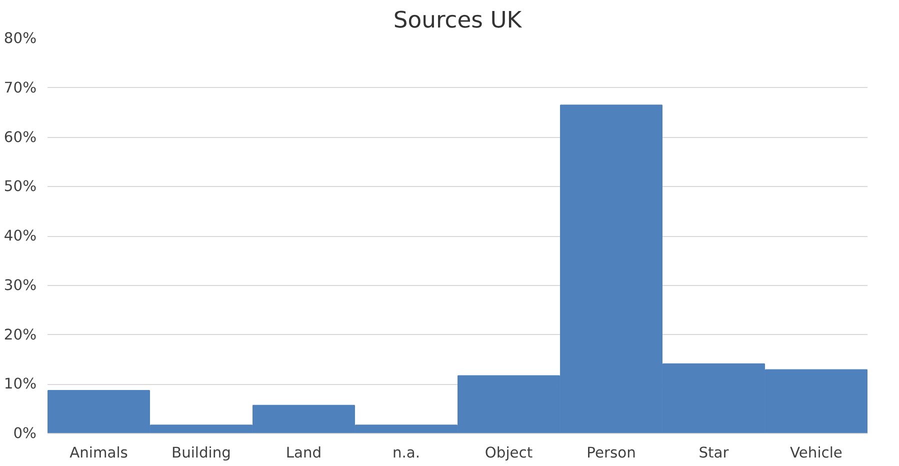 The image size is (899, 466). I want to click on y-tick-label: 10%, so click(20, 384).